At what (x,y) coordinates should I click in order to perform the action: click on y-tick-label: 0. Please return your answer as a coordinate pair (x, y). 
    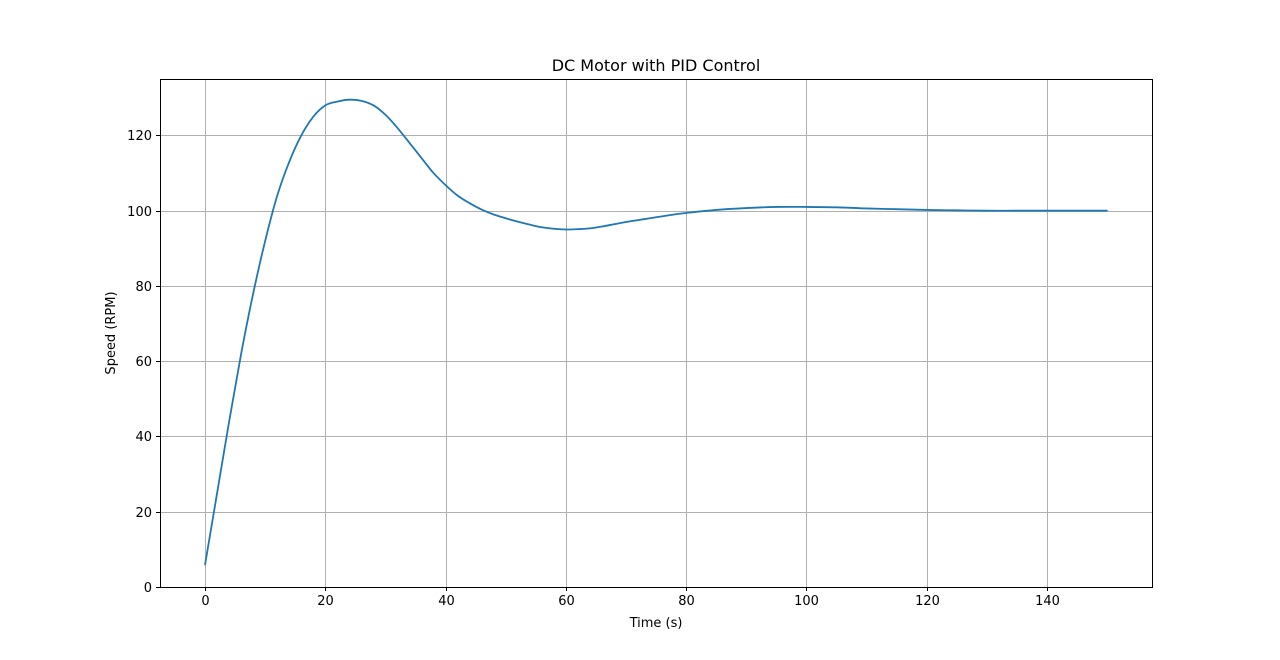
    Looking at the image, I should click on (148, 588).